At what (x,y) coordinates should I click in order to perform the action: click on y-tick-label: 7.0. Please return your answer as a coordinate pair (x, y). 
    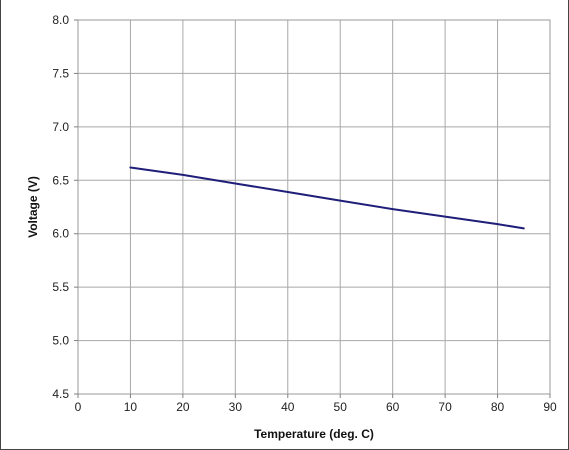
    Looking at the image, I should click on (60, 127).